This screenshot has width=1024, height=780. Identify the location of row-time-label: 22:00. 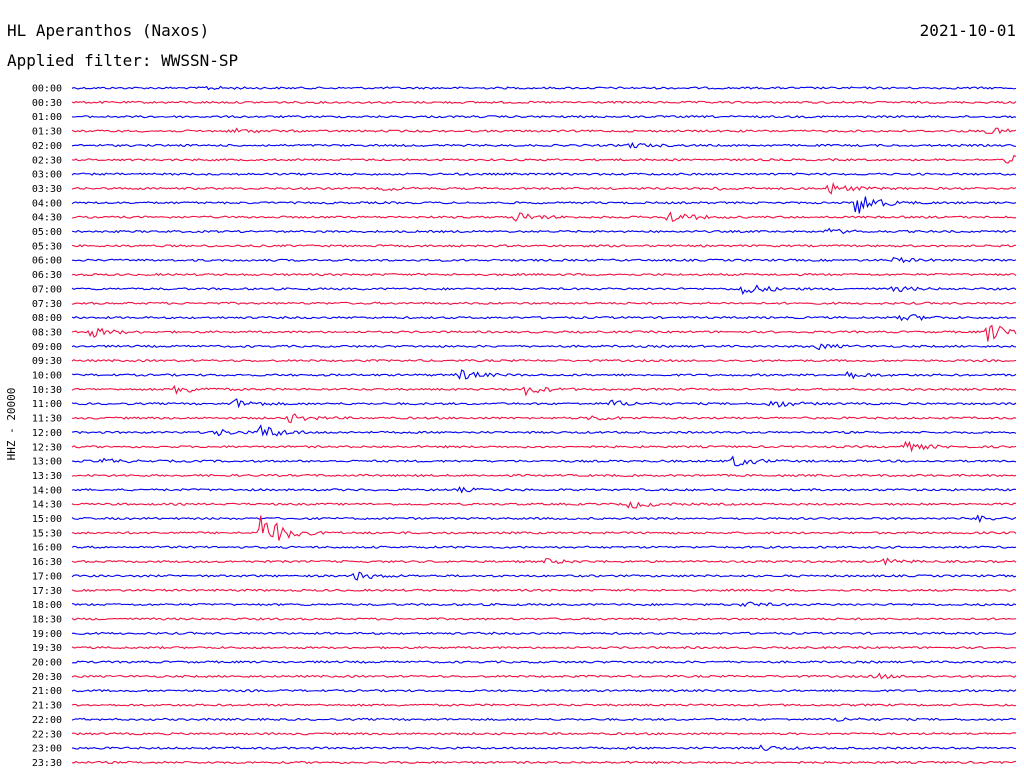
(47, 720).